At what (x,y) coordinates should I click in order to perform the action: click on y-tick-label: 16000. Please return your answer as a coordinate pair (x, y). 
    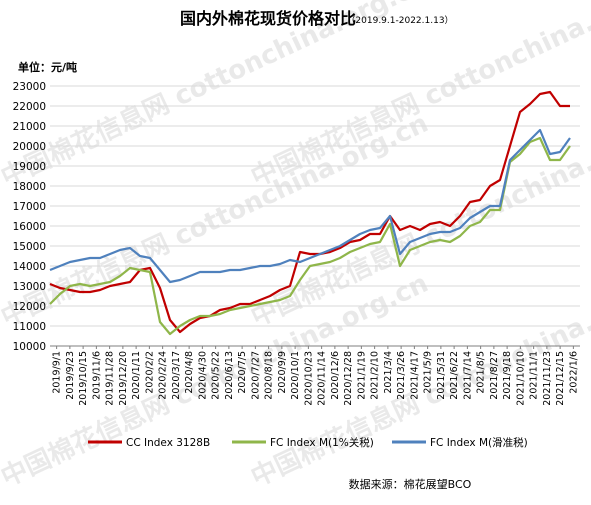
    Looking at the image, I should click on (29, 227).